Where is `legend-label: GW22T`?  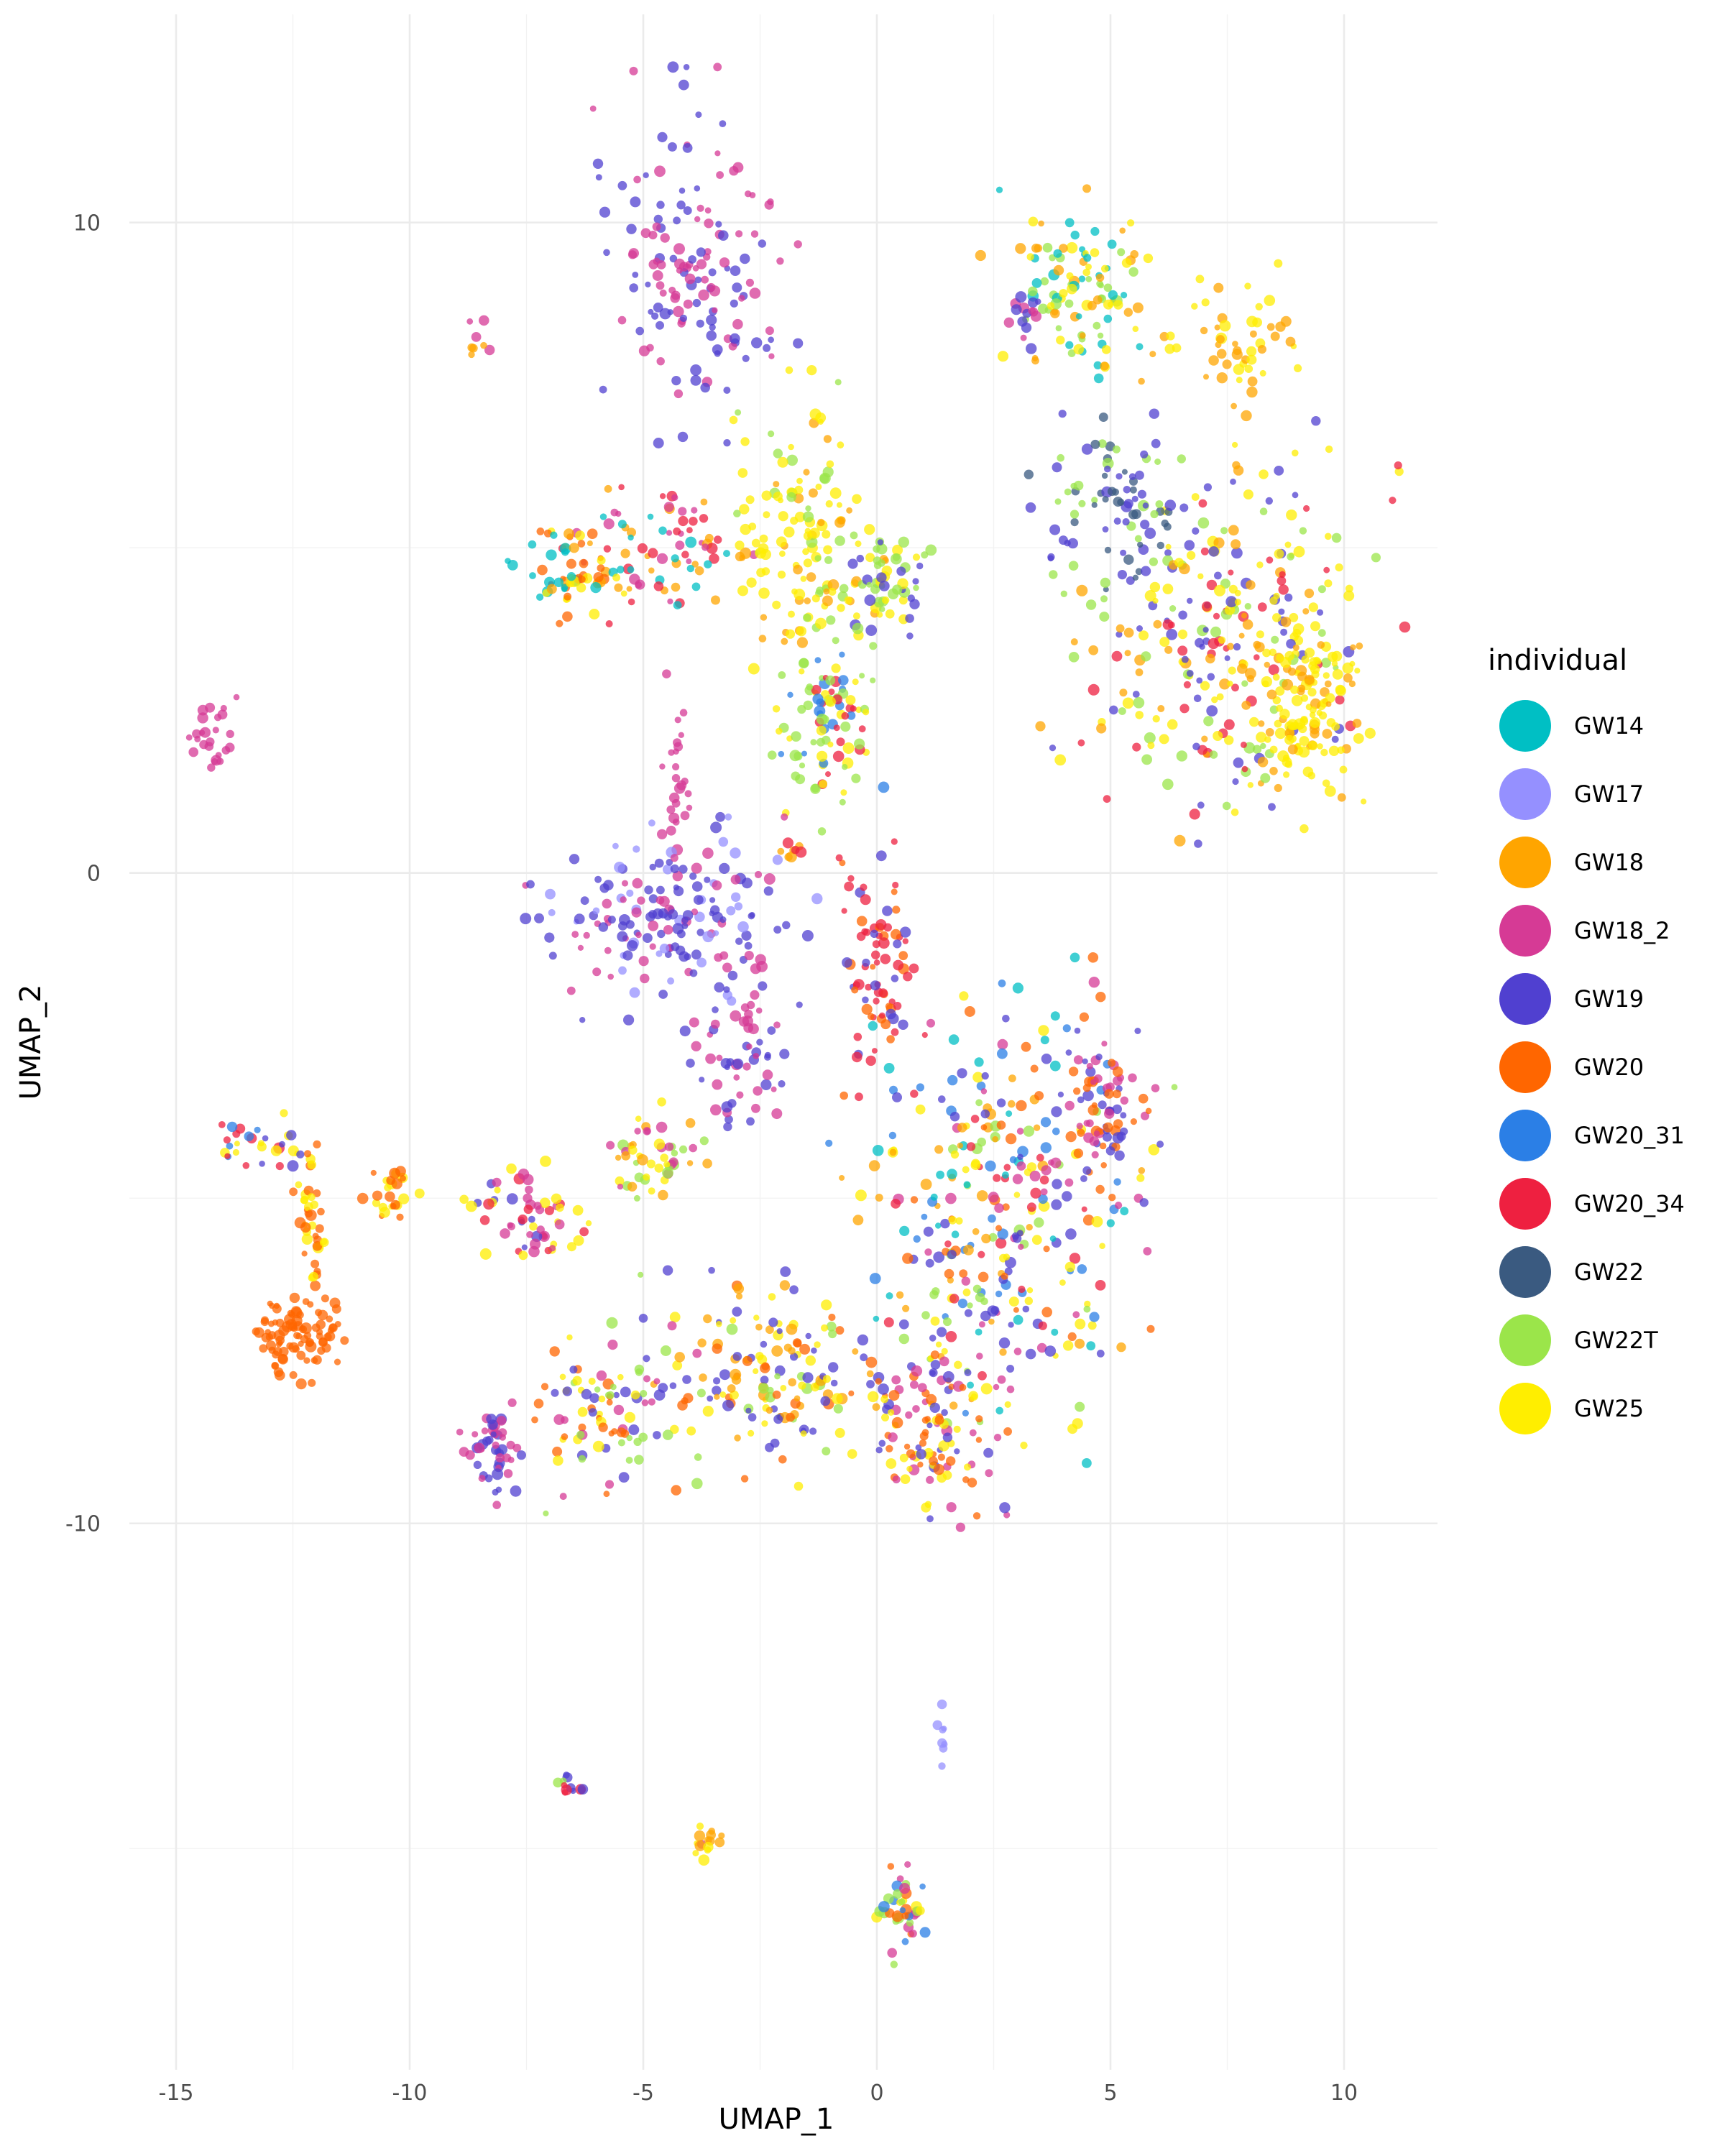
legend-label: GW22T is located at coordinates (1616, 1340).